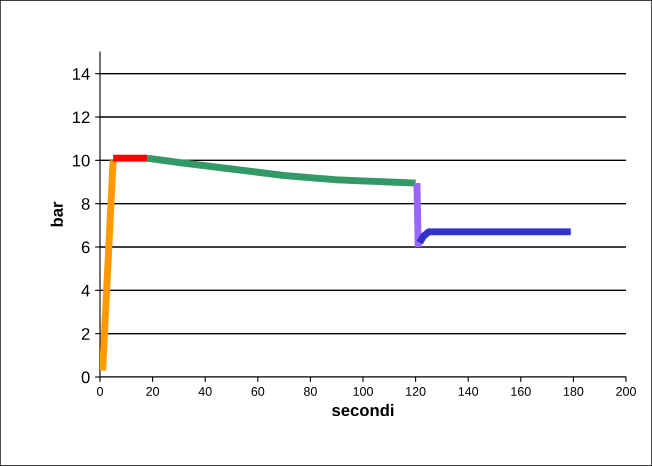 The image size is (652, 466). Describe the element at coordinates (521, 391) in the screenshot. I see `x-tick-label: 160` at that location.